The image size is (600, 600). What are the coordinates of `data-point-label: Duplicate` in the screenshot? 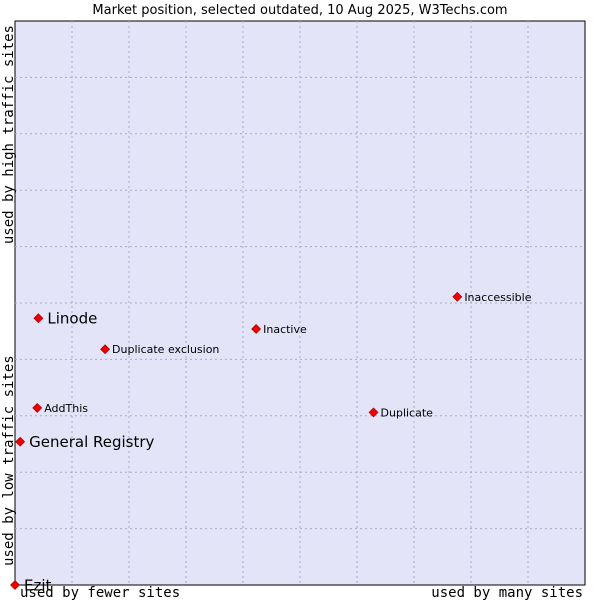 It's located at (407, 412).